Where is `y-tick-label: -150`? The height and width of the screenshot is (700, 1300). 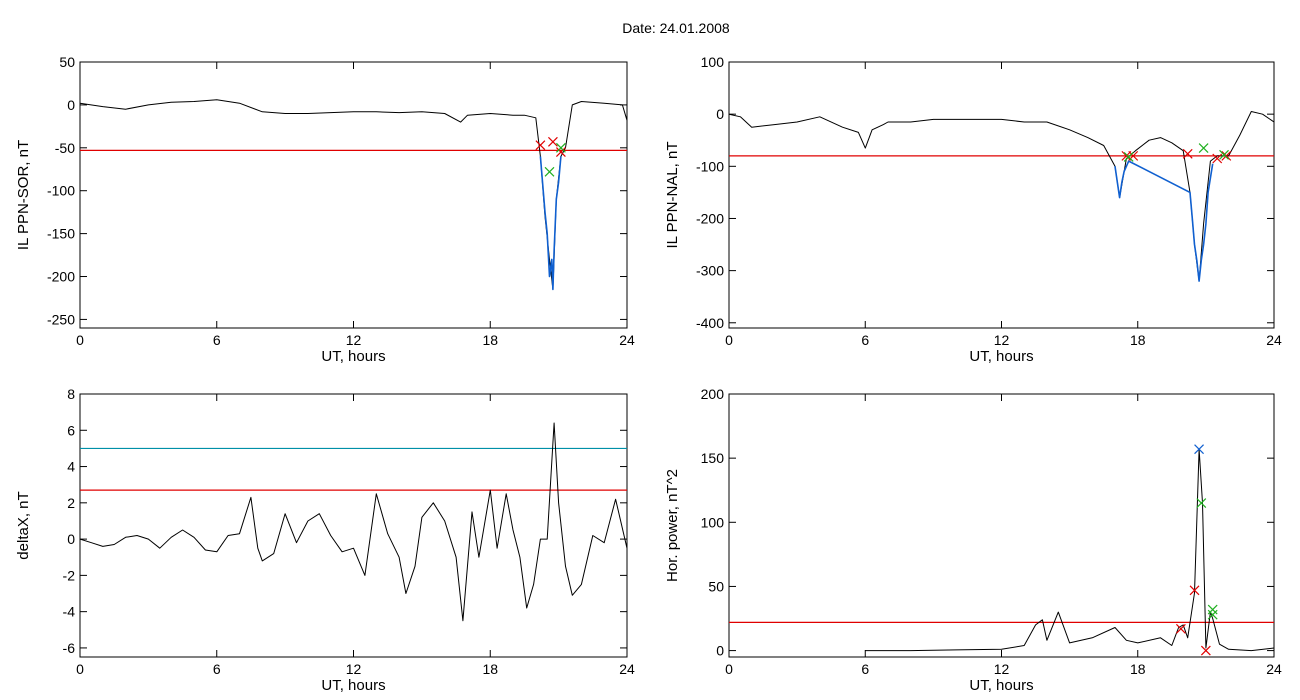 y-tick-label: -150 is located at coordinates (61, 234).